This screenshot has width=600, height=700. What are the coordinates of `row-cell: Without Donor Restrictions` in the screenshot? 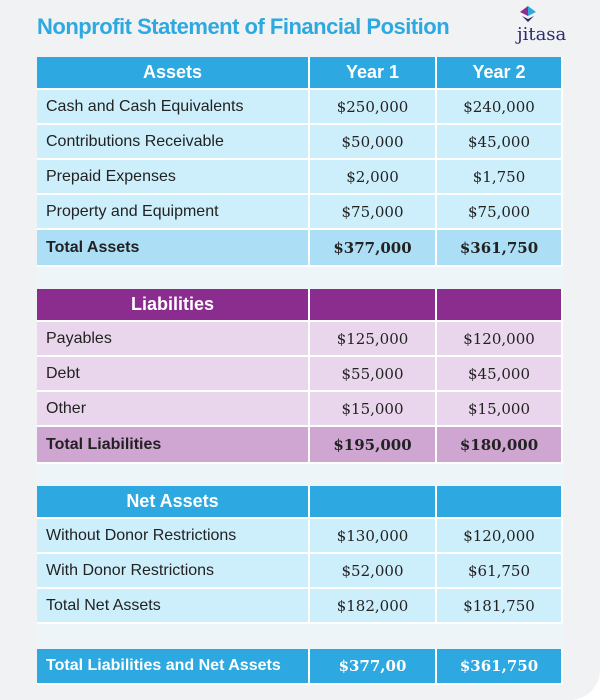 It's located at (173, 536).